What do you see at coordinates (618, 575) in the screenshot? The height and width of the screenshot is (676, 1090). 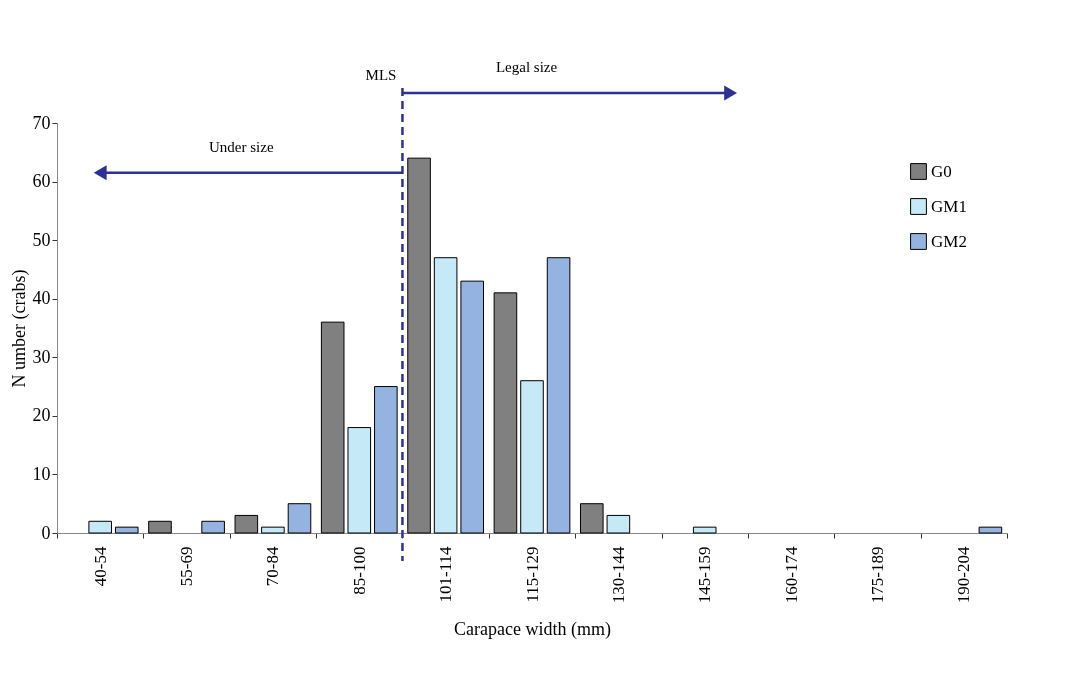 I see `x-tick-label: 130-144` at bounding box center [618, 575].